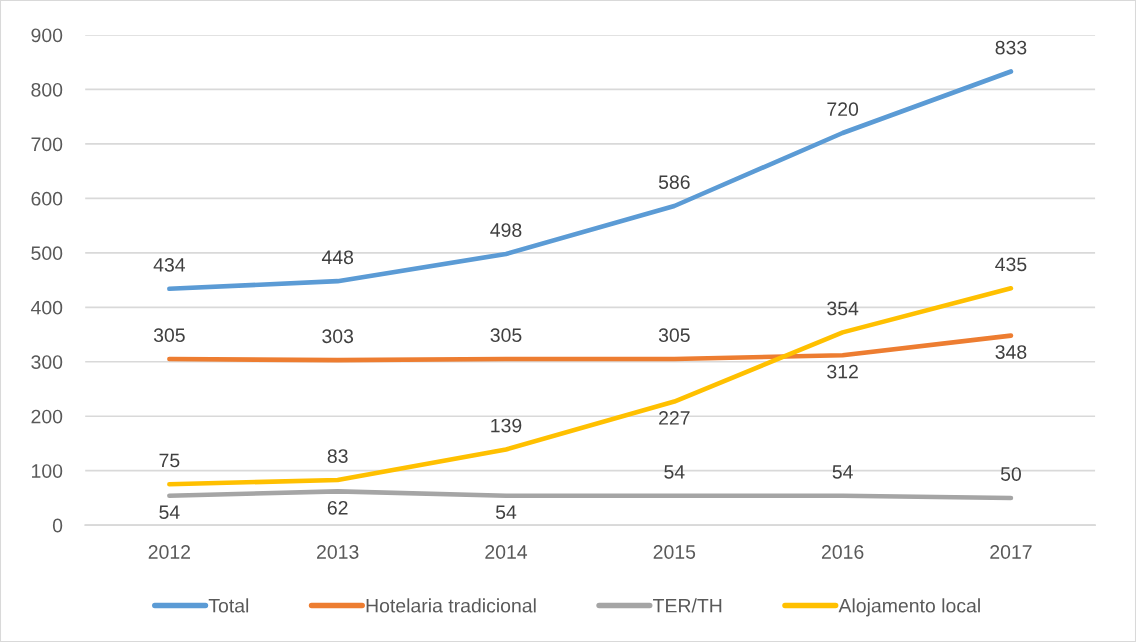 The image size is (1136, 642). Describe the element at coordinates (47, 89) in the screenshot. I see `y-tick-label: 800` at that location.